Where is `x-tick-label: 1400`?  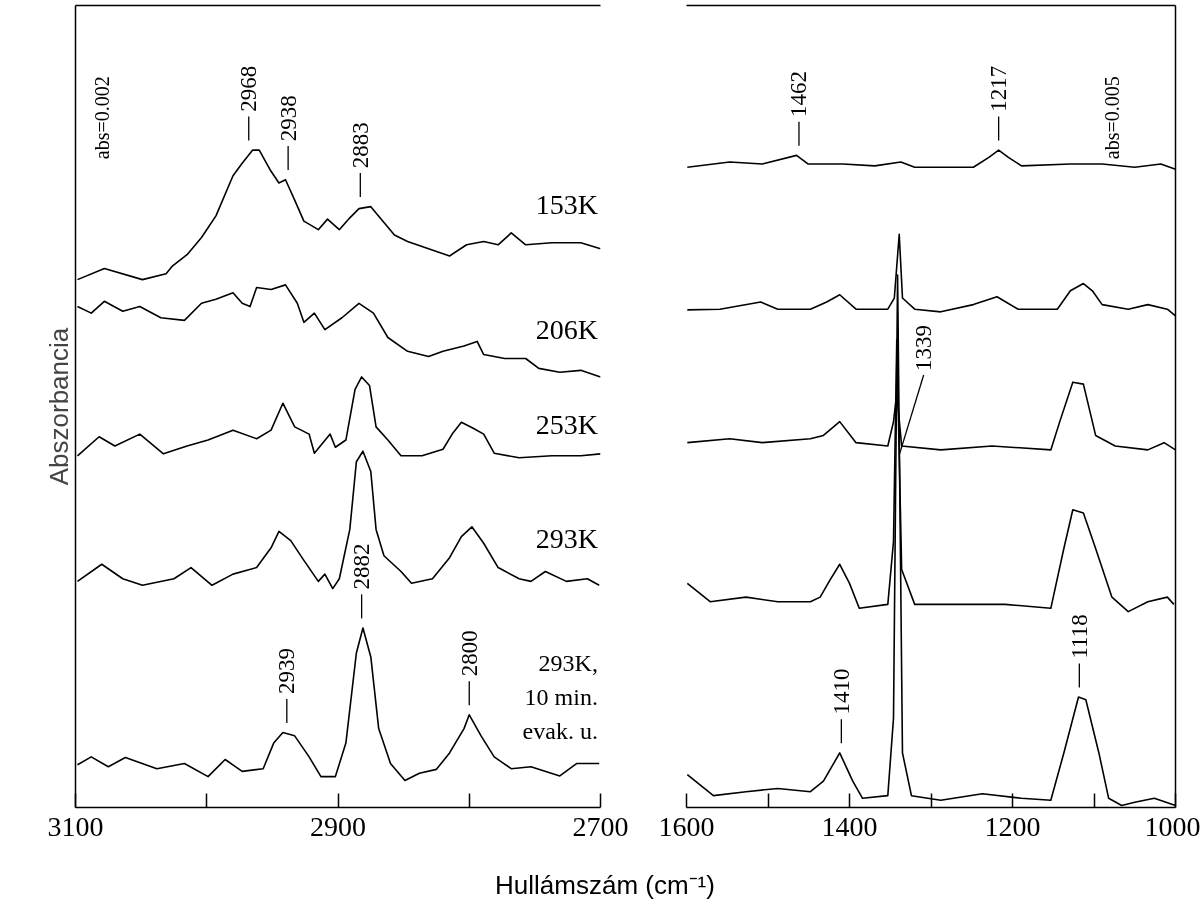 x-tick-label: 1400 is located at coordinates (849, 826).